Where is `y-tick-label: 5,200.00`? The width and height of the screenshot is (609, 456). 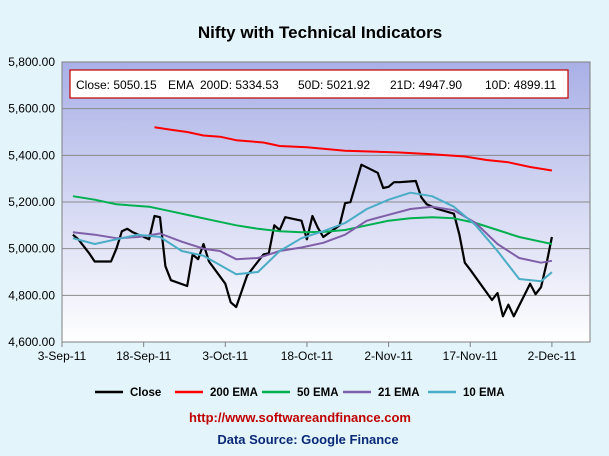
y-tick-label: 5,200.00 is located at coordinates (31, 202).